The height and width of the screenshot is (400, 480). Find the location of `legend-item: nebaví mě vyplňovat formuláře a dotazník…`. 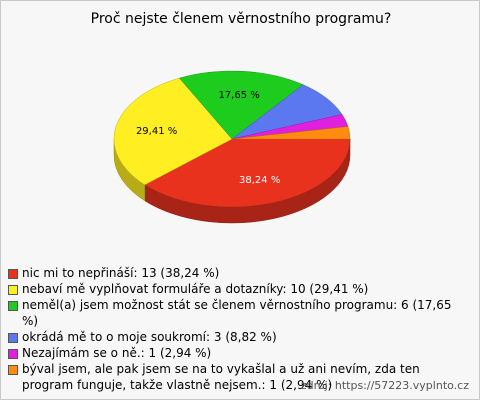

legend-item: nebaví mě vyplňovat formuláře a dotazník… is located at coordinates (238, 289).